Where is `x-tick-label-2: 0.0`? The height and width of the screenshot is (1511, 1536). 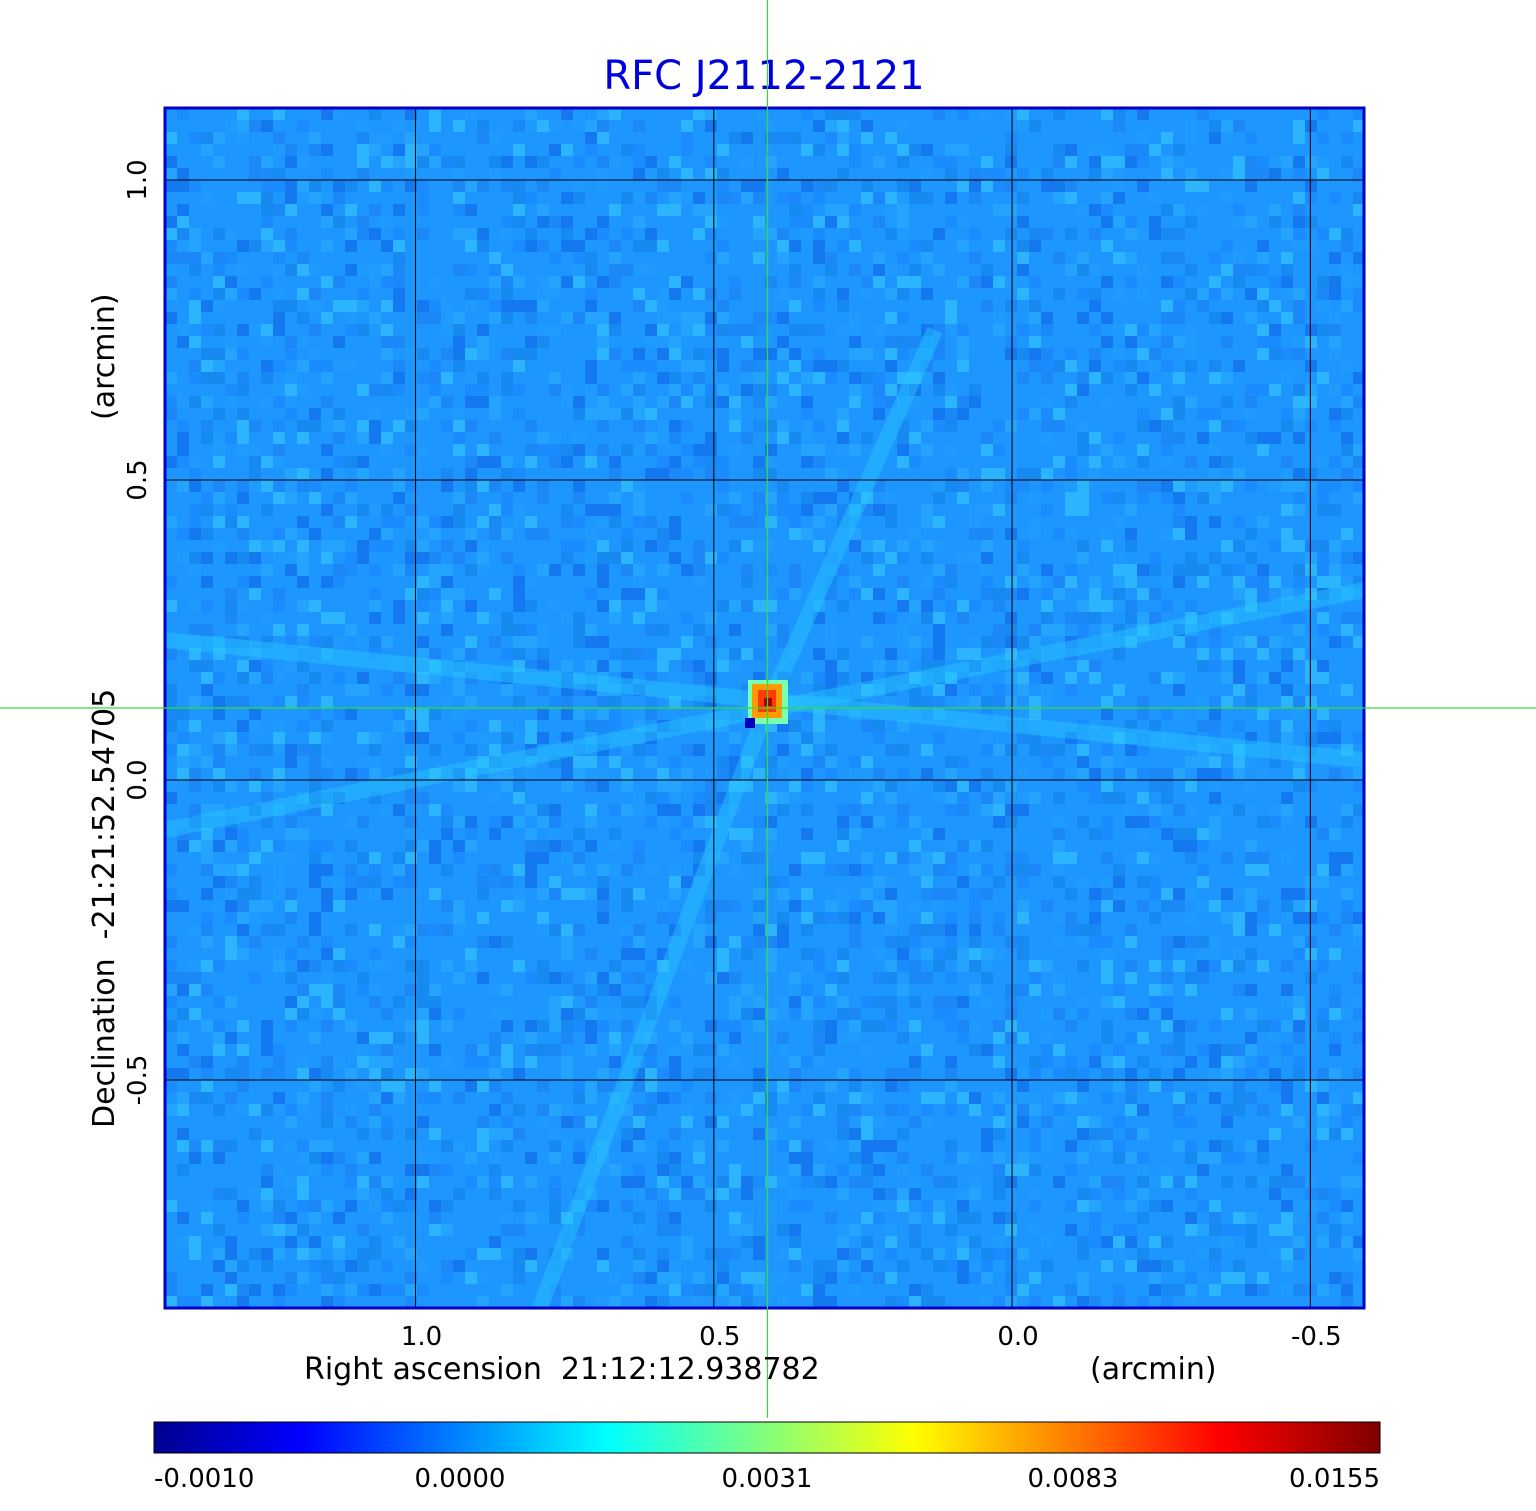 x-tick-label-2: 0.0 is located at coordinates (1017, 1337).